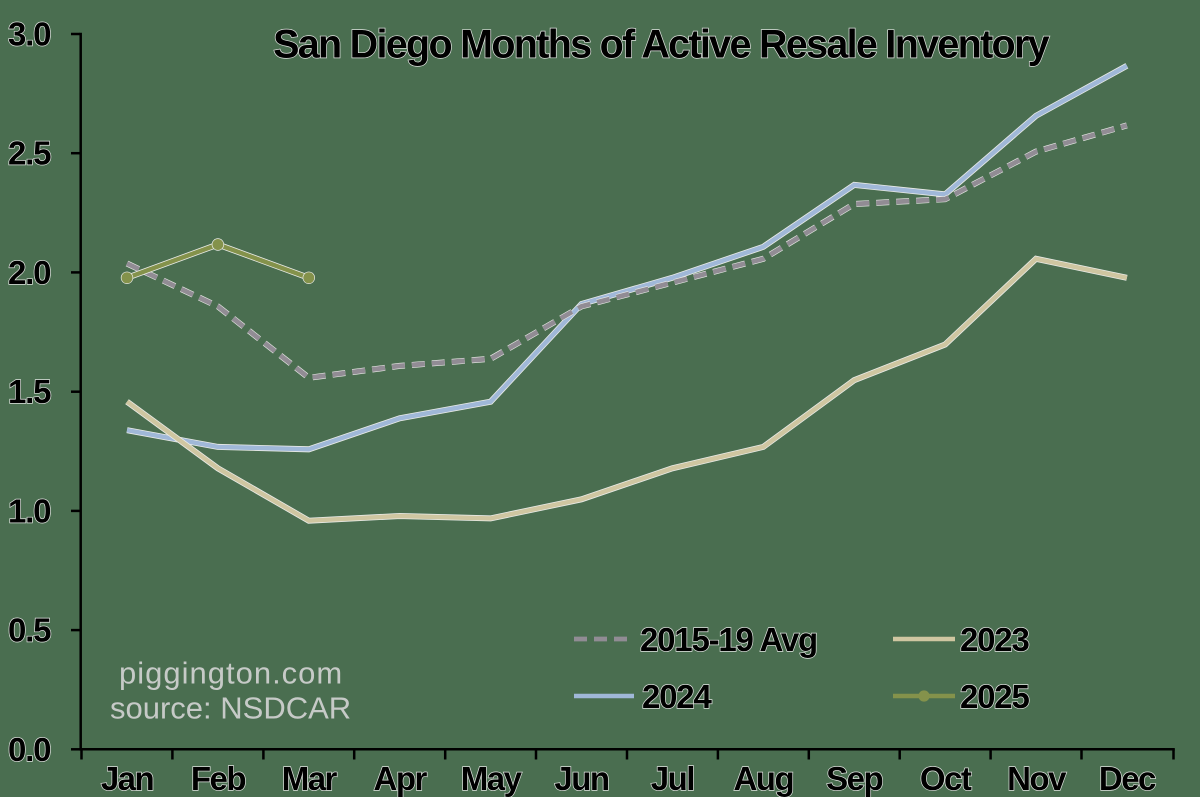 This screenshot has width=1200, height=797. Describe the element at coordinates (994, 696) in the screenshot. I see `svg-text: 2025` at that location.